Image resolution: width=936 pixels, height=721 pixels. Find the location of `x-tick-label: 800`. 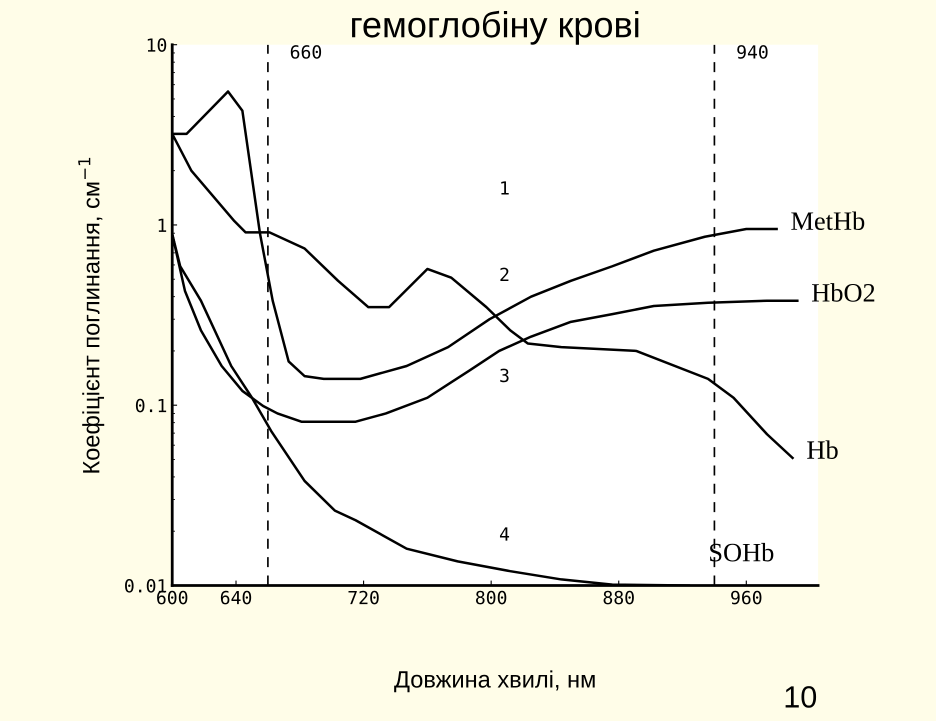

x-tick-label: 800 is located at coordinates (491, 597).